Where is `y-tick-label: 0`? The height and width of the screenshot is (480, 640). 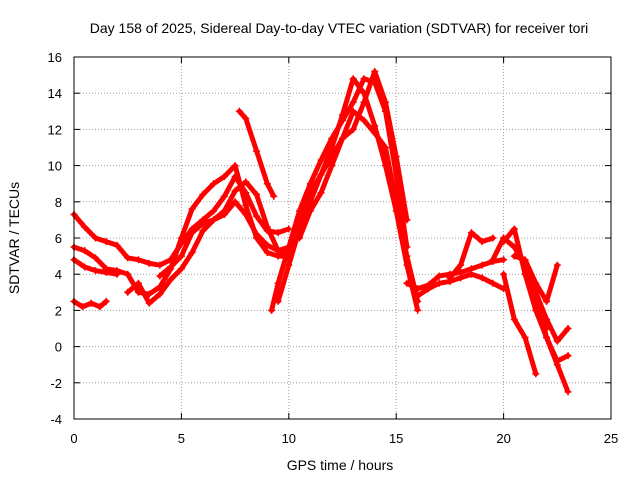 y-tick-label: 0 is located at coordinates (58, 347).